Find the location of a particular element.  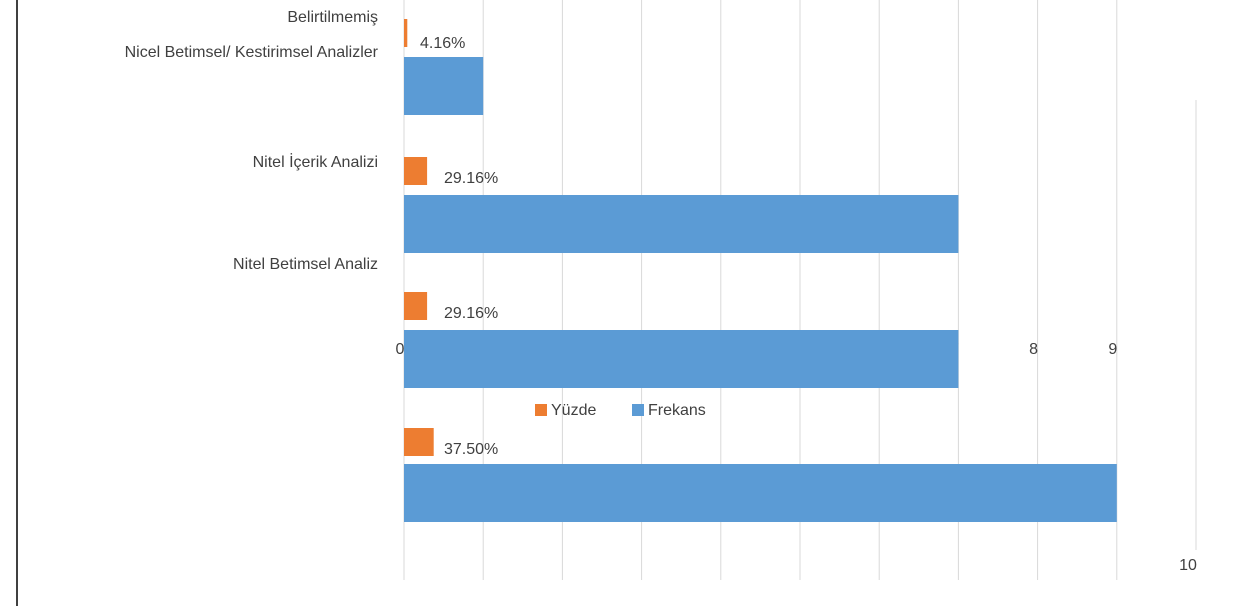

x-tick-label: 8 is located at coordinates (1033, 349).